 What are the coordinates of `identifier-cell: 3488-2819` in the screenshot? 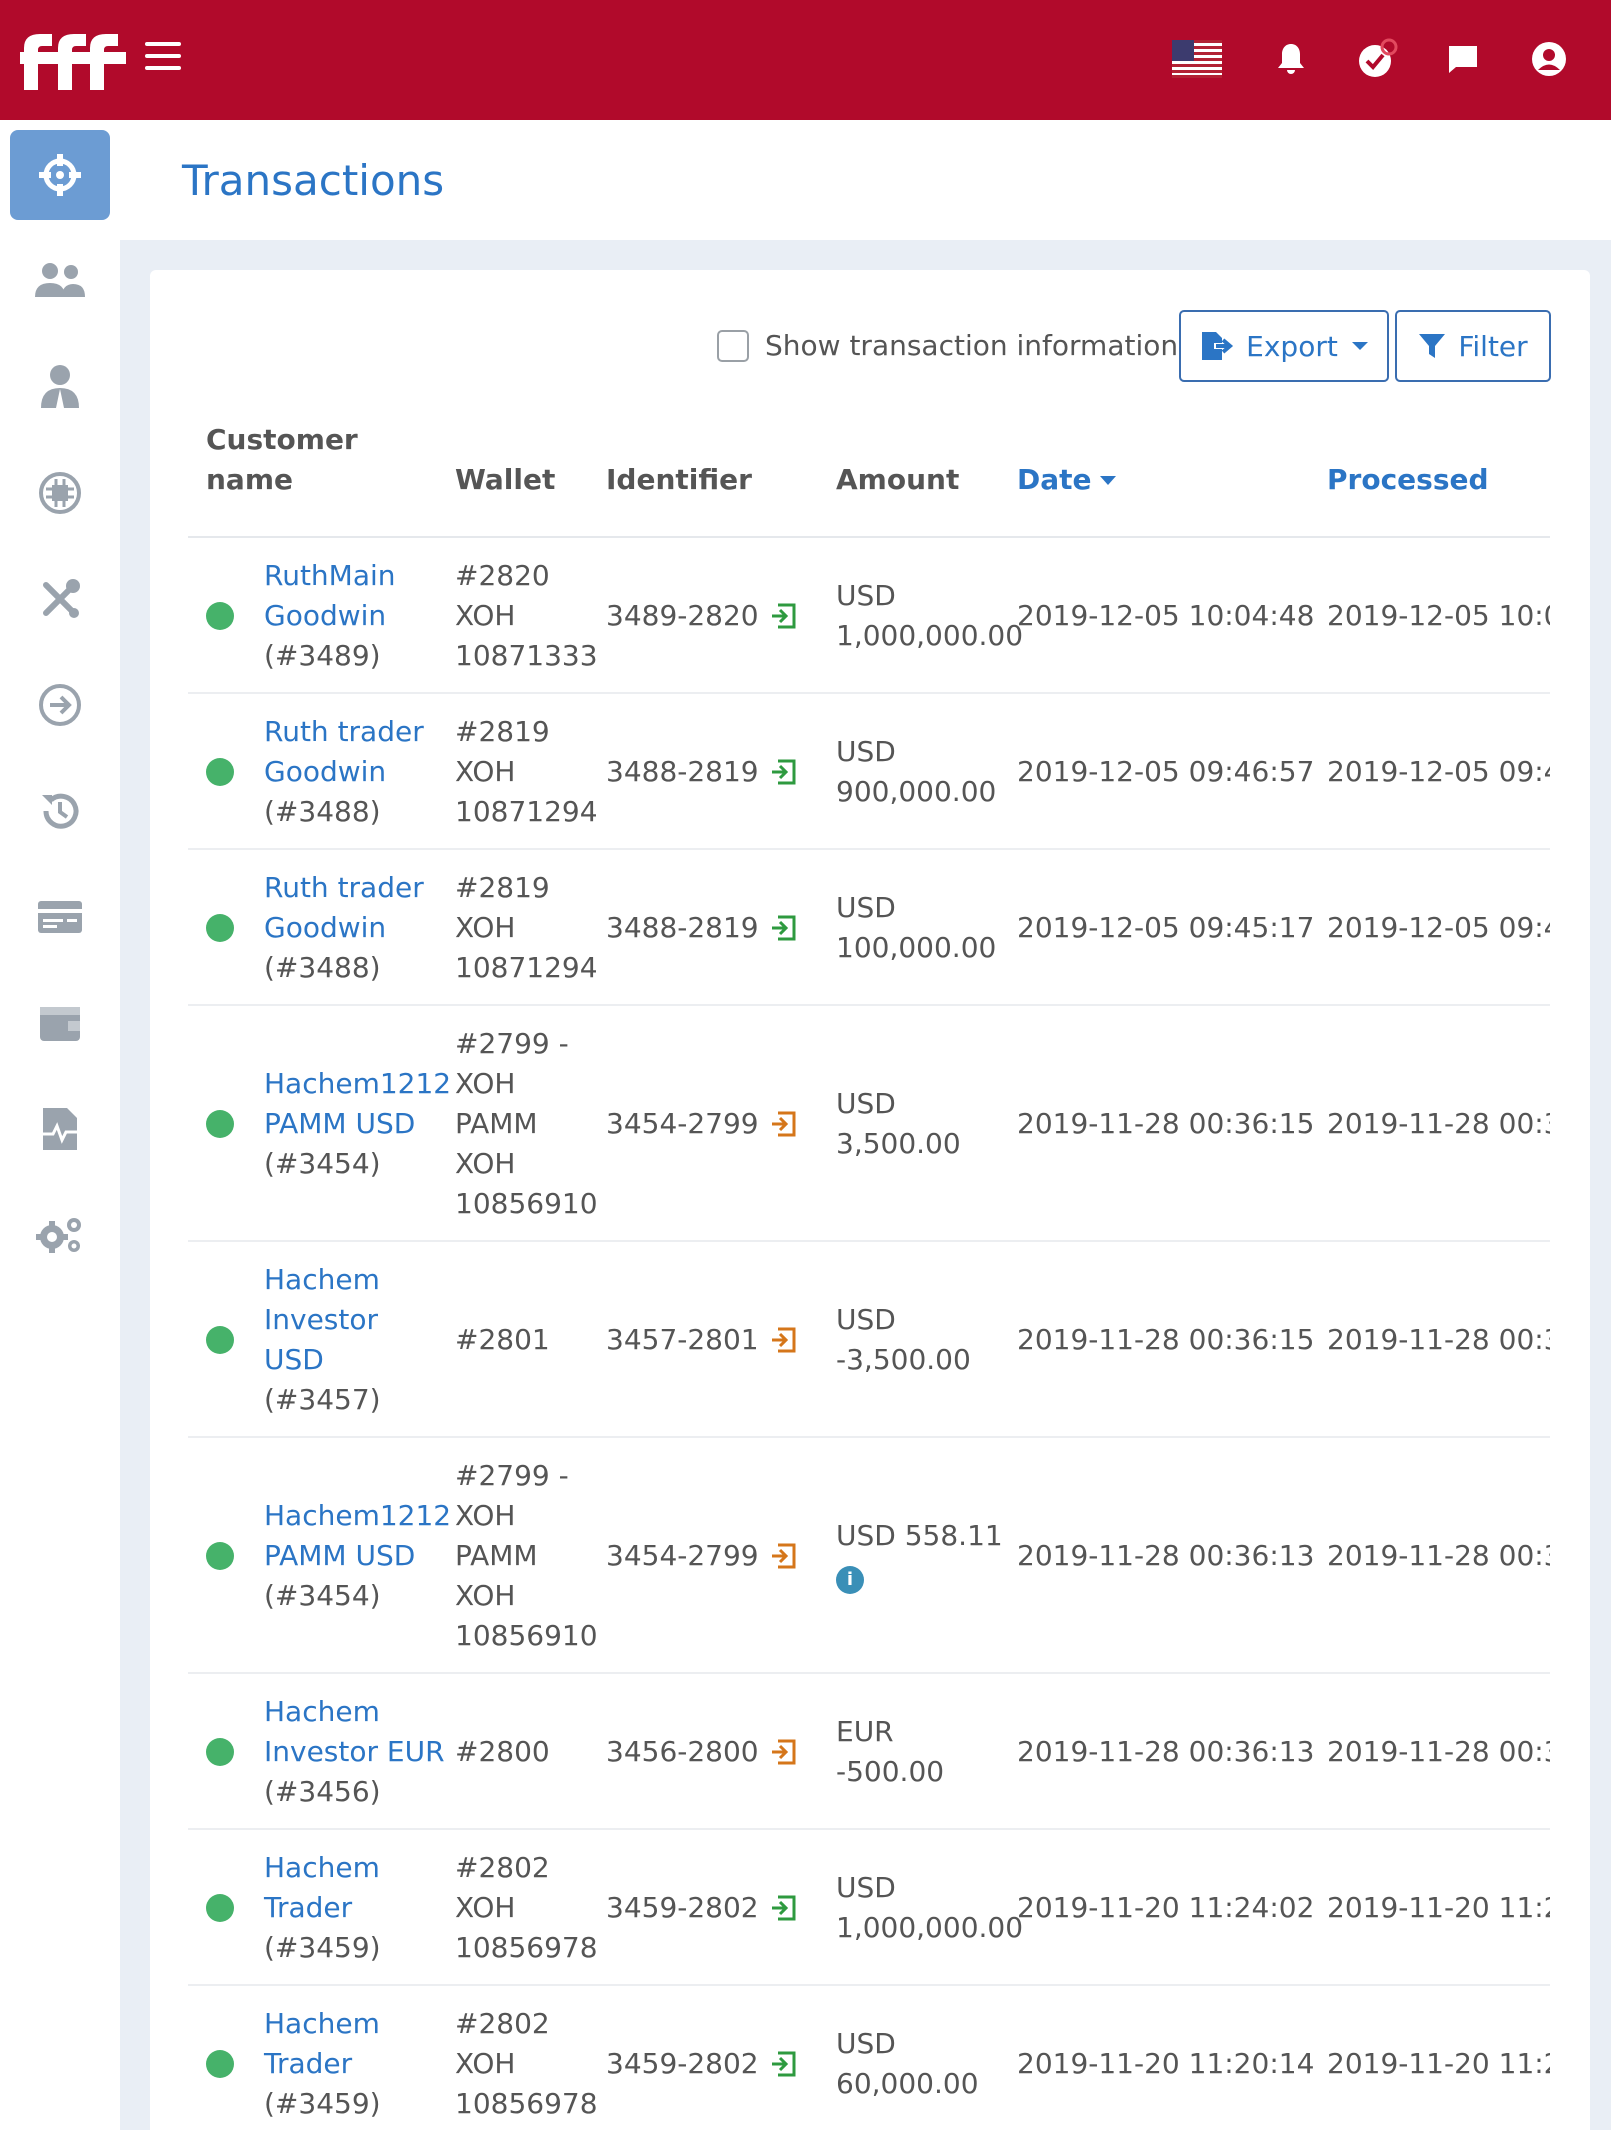 It's located at (682, 927).